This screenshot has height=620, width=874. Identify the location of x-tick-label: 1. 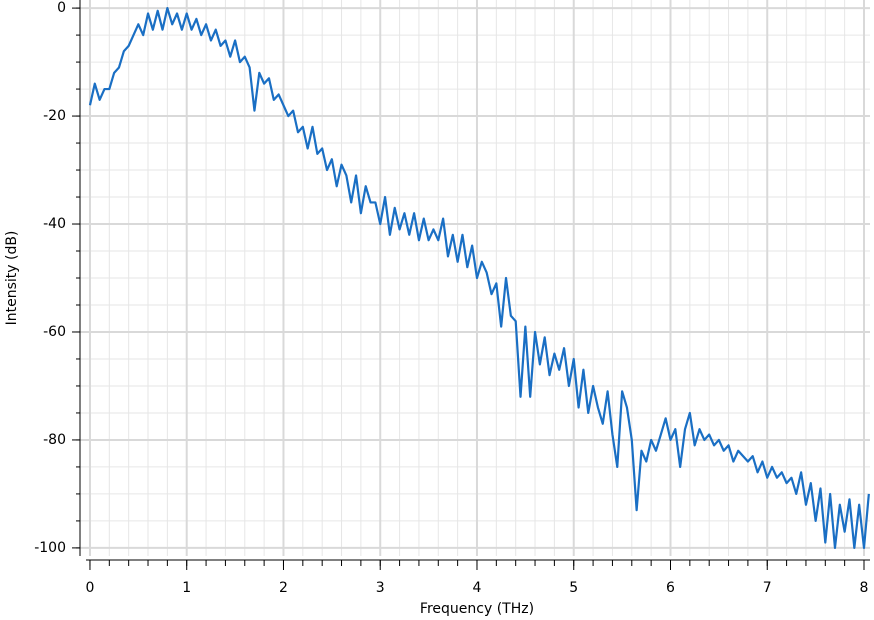
(186, 588).